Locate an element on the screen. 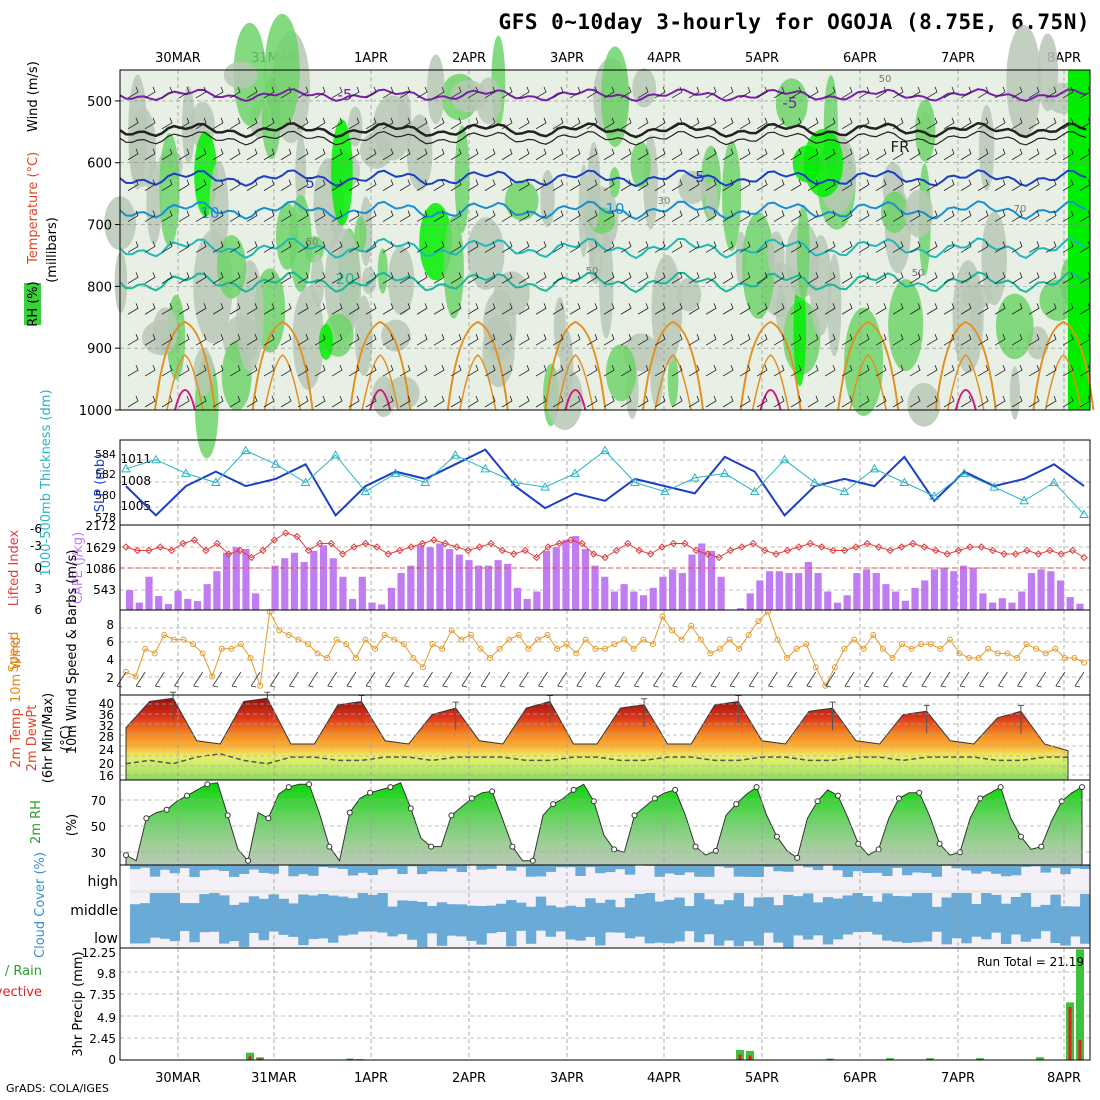 The width and height of the screenshot is (1100, 1100). isotherm-label: 10 is located at coordinates (614, 209).